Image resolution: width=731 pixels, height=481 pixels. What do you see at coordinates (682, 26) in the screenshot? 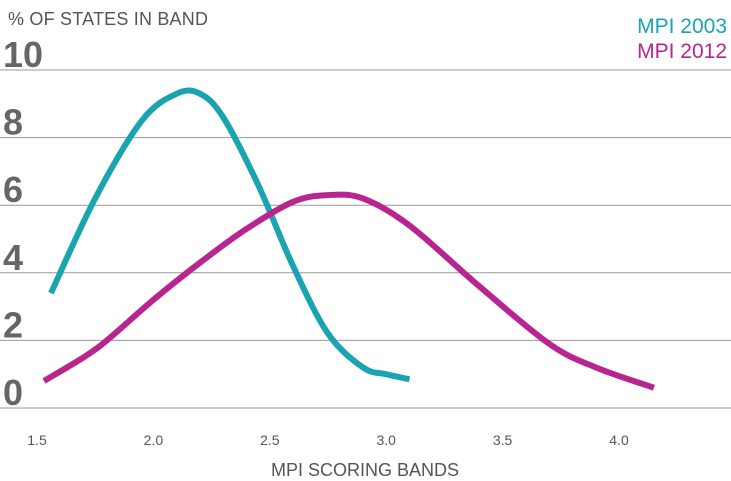
I see `legend-item-mpi-2003: MPI 2003` at bounding box center [682, 26].